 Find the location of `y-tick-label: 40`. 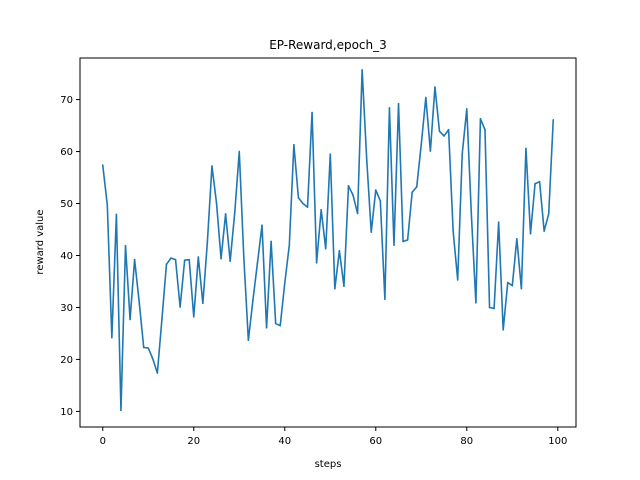

y-tick-label: 40 is located at coordinates (66, 256).